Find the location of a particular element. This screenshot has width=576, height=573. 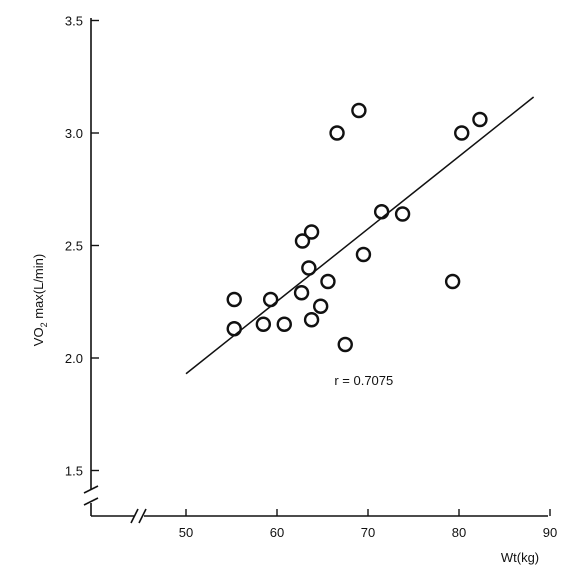

y-axis-ticks is located at coordinates (95, 245).